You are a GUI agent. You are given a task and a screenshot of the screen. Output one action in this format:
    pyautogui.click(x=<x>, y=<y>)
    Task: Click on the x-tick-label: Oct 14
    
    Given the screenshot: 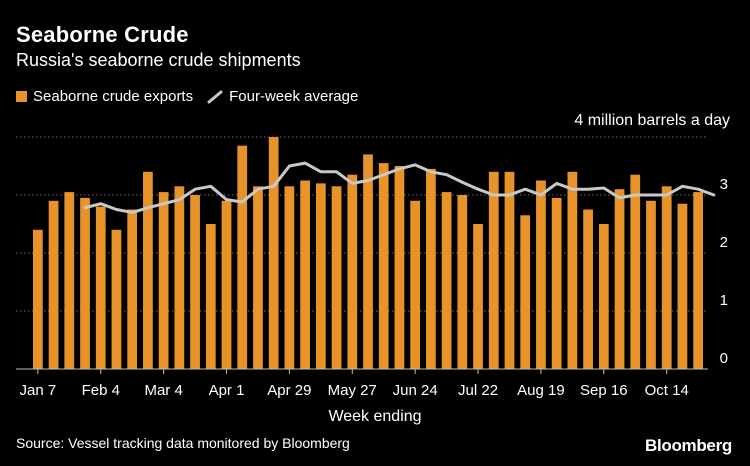 What is the action you would take?
    pyautogui.click(x=667, y=390)
    